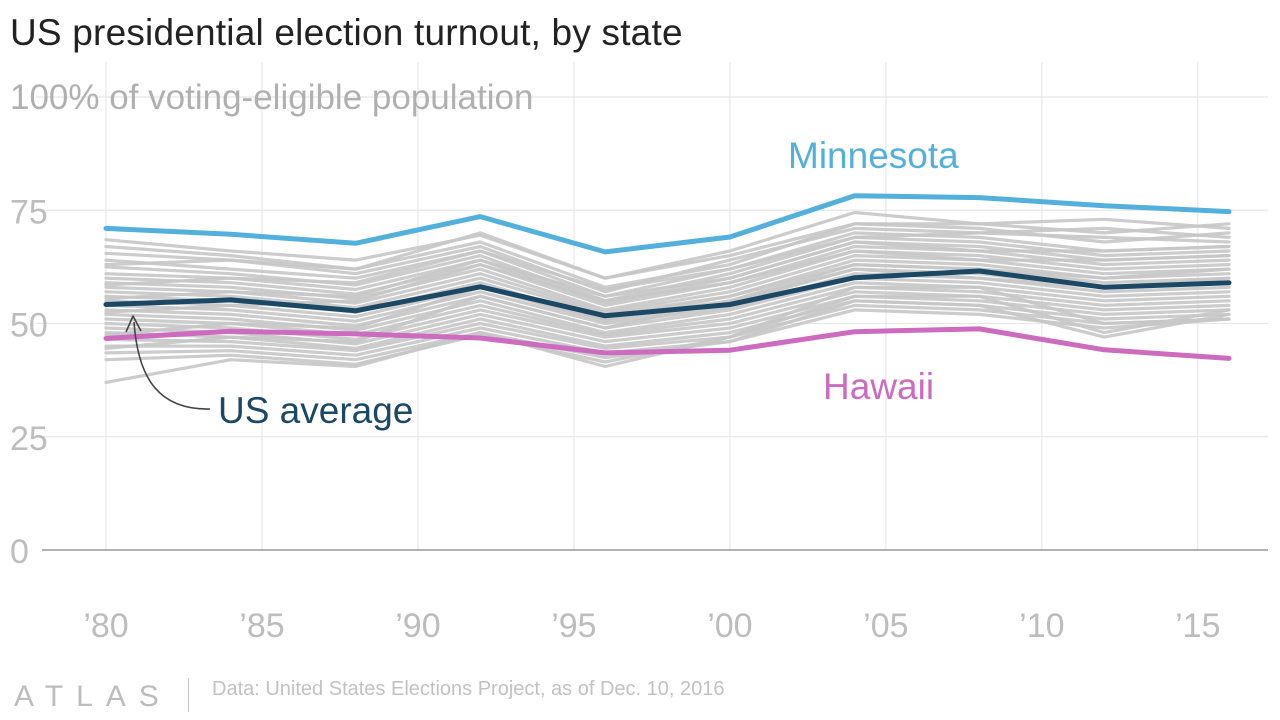 Image resolution: width=1280 pixels, height=720 pixels. What do you see at coordinates (1197, 626) in the screenshot?
I see `x-tick-label: ’15` at bounding box center [1197, 626].